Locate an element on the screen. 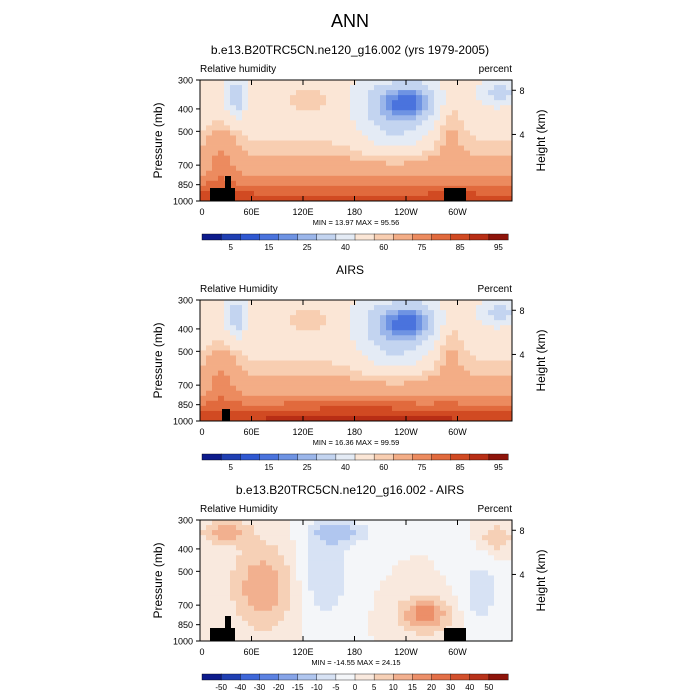 Image resolution: width=700 pixels, height=700 pixels. plot-frame is located at coordinates (356, 580).